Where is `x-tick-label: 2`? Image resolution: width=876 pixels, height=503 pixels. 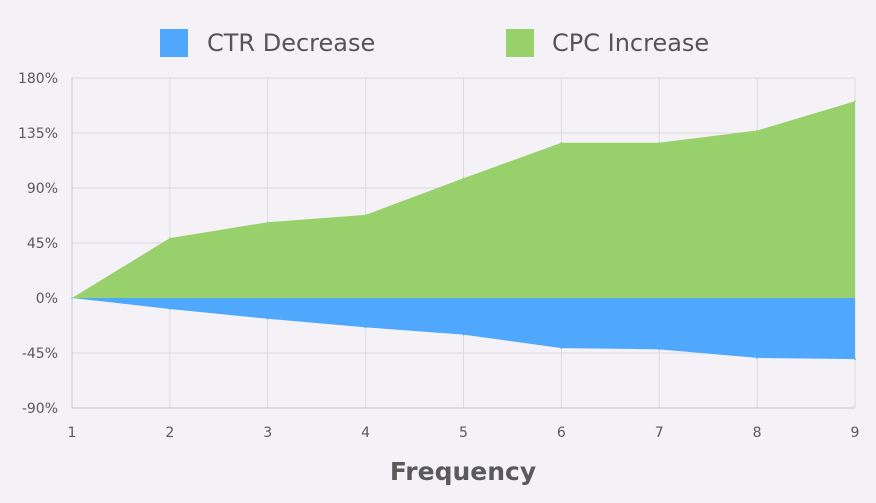
x-tick-label: 2 is located at coordinates (169, 433).